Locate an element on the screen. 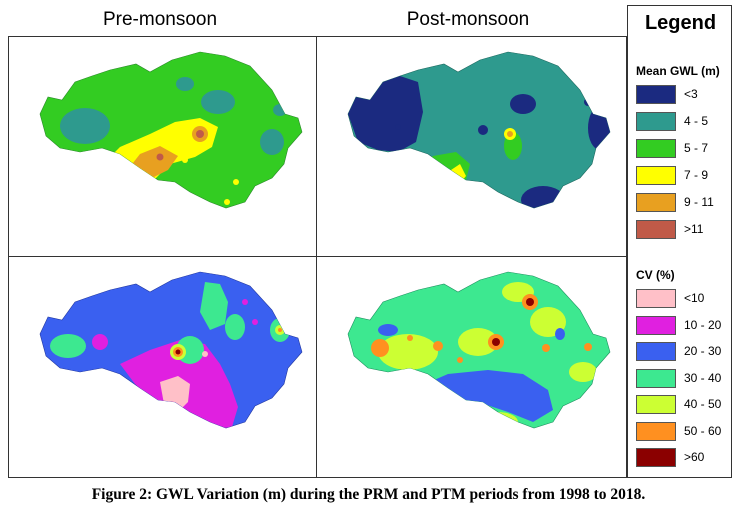  legend-gwl-label: 7 - 9 is located at coordinates (696, 175).